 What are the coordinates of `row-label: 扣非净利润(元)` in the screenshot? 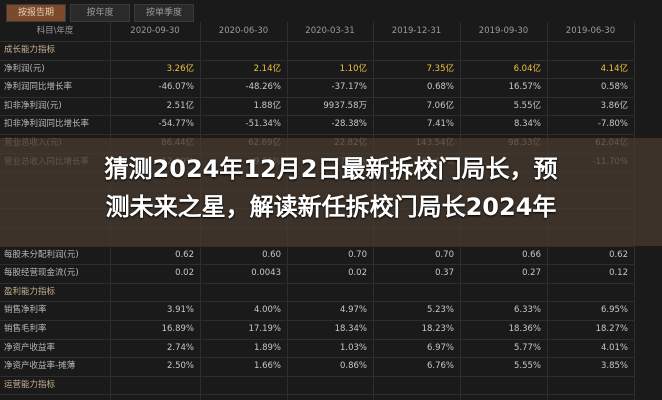 It's located at (33, 105).